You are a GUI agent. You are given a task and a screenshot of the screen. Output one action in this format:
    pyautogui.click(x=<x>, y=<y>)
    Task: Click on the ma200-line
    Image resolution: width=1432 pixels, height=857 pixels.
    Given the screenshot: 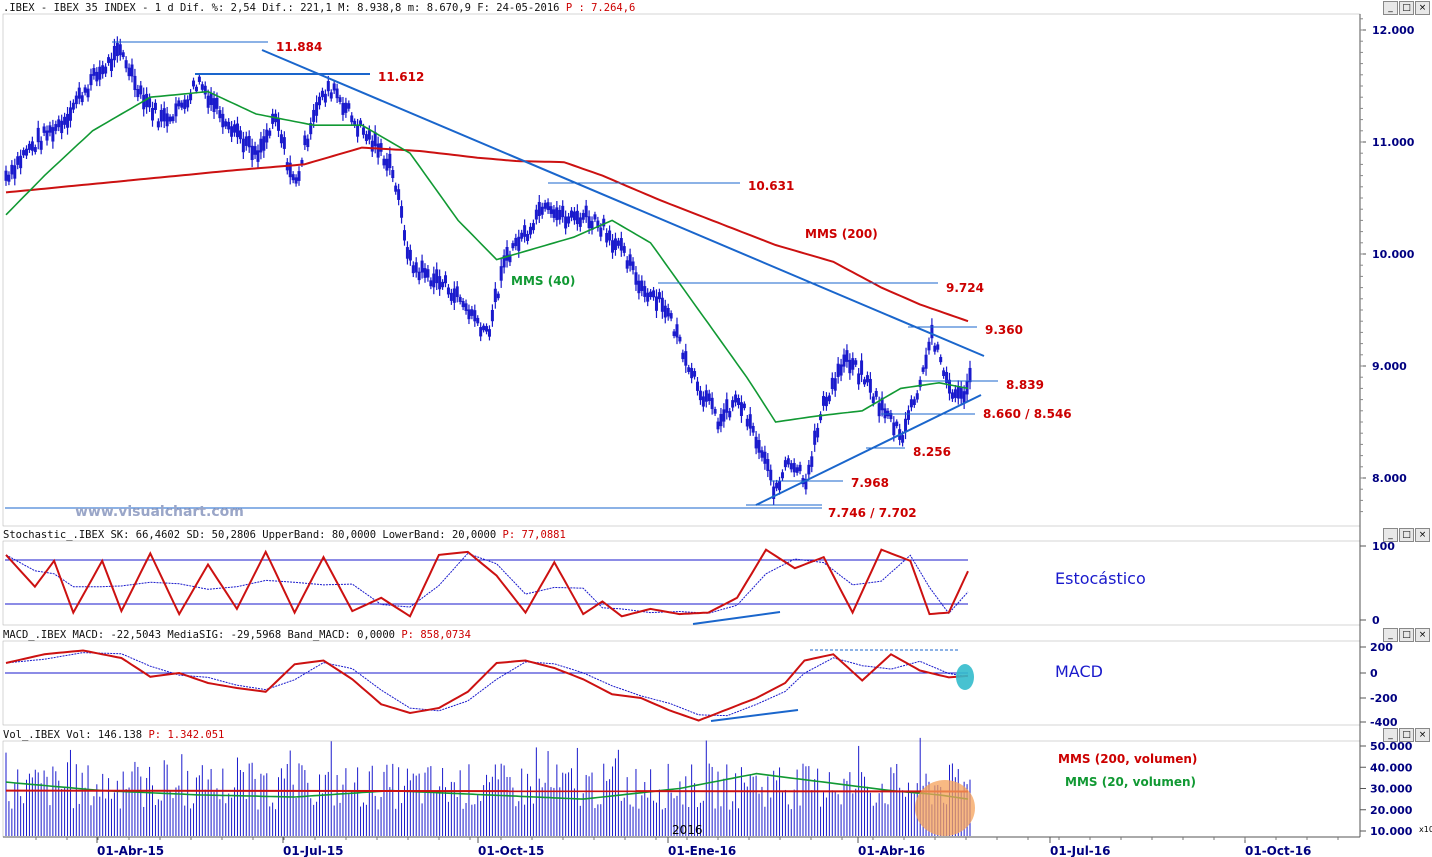 What is the action you would take?
    pyautogui.click(x=487, y=234)
    